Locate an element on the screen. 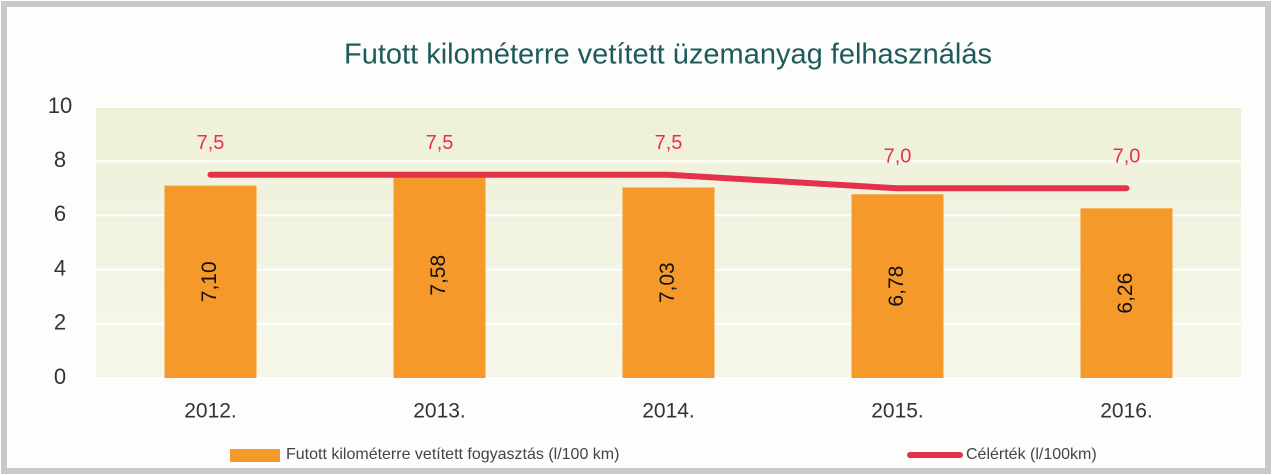 The image size is (1274, 475). x-tick-label: 2012. is located at coordinates (210, 411).